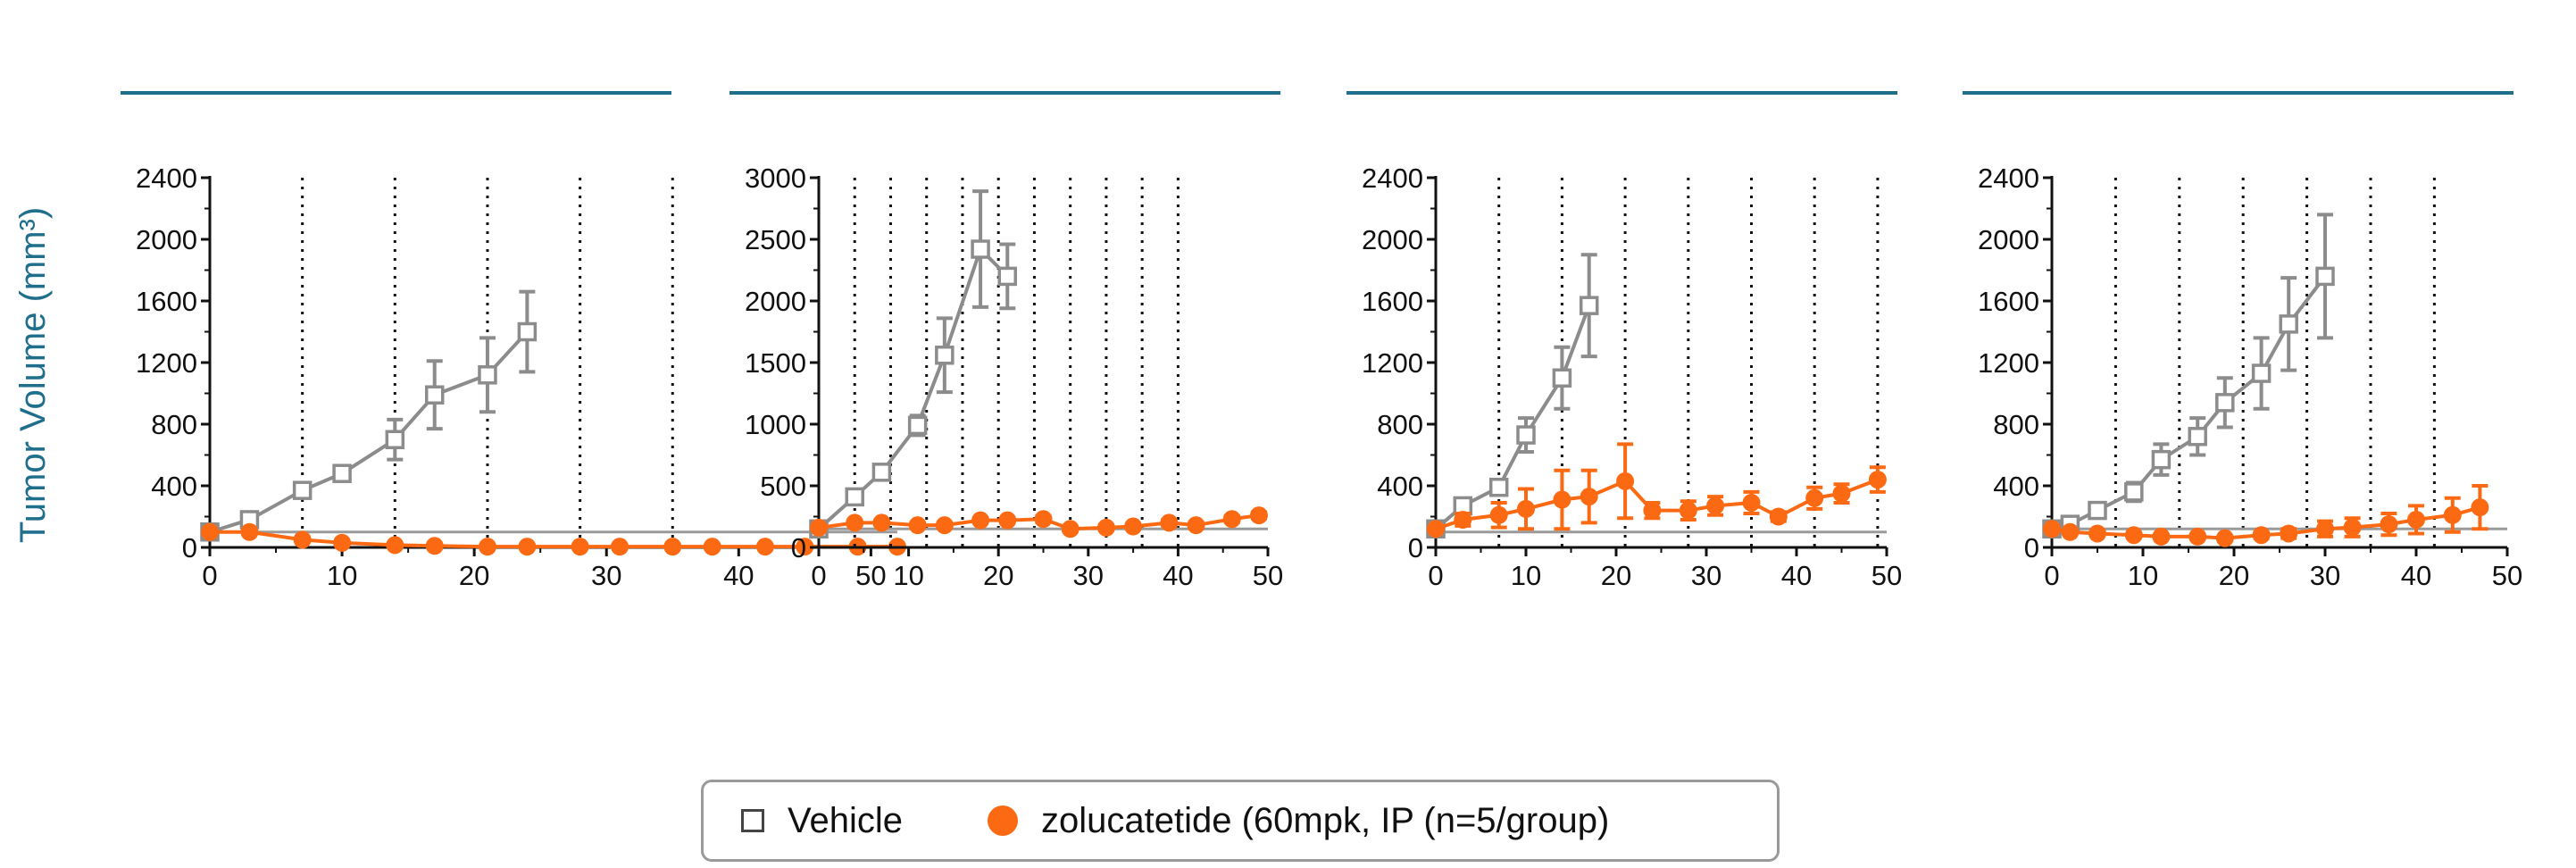 Image resolution: width=2576 pixels, height=868 pixels. I want to click on chart-panel-4: 0 400 800 1200 1600 2000 2400 0 10 20 30 40 50, so click(2242, 341).